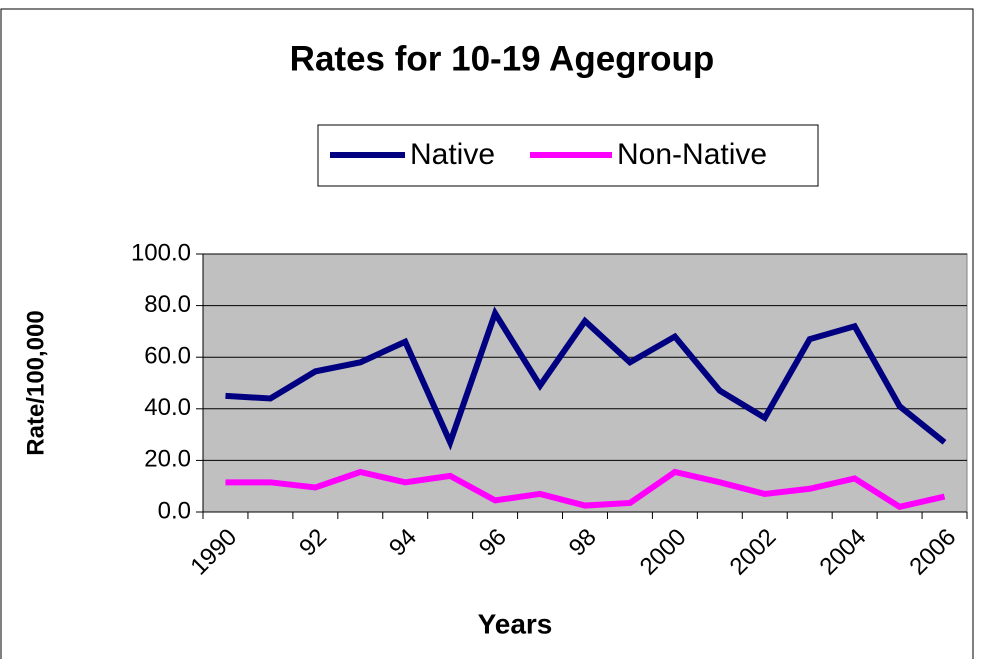 The width and height of the screenshot is (983, 659). I want to click on y-axis-label: Rate/100,000, so click(35, 382).